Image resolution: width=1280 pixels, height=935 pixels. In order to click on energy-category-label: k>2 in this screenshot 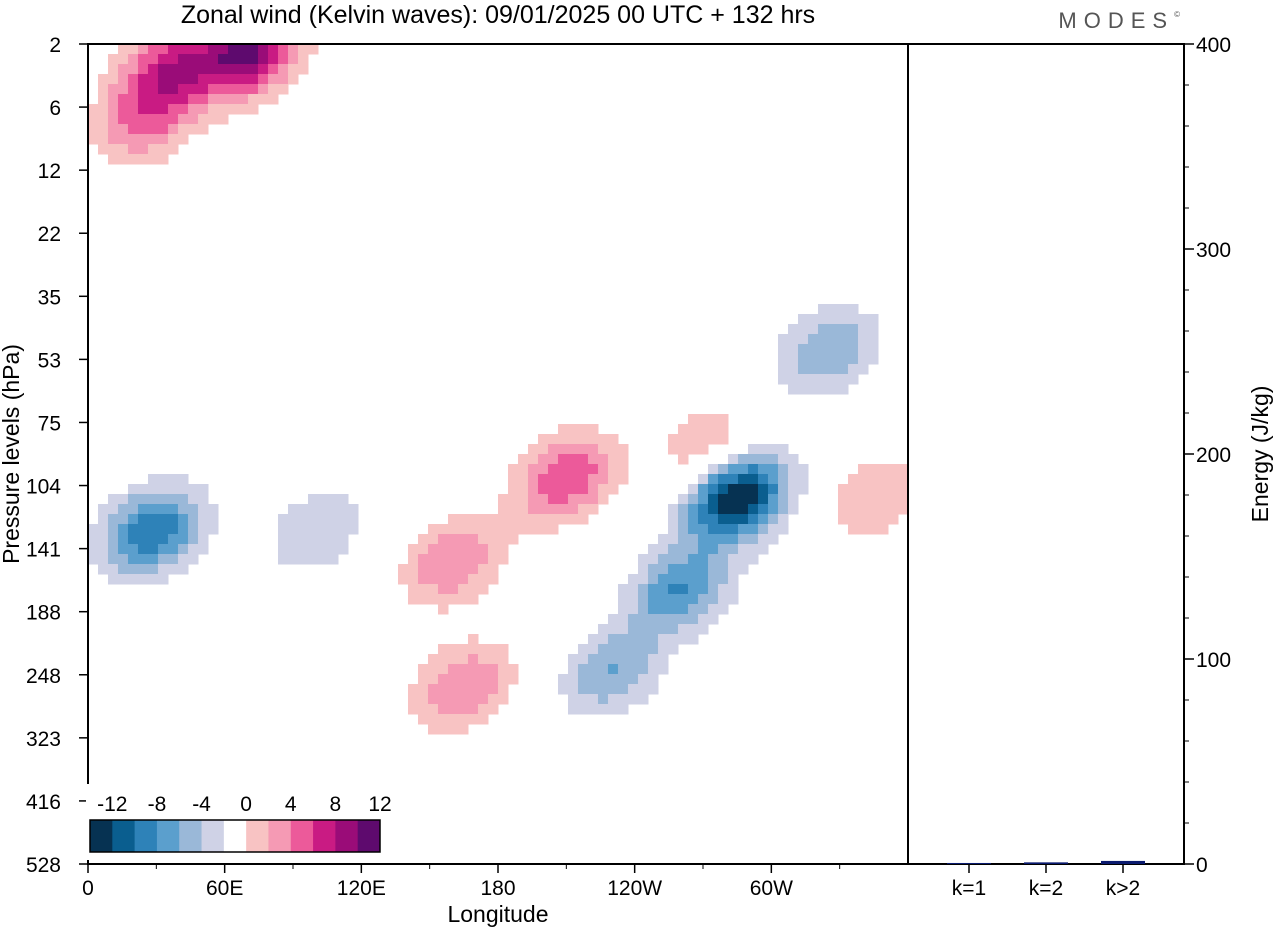, I will do `click(1123, 888)`.